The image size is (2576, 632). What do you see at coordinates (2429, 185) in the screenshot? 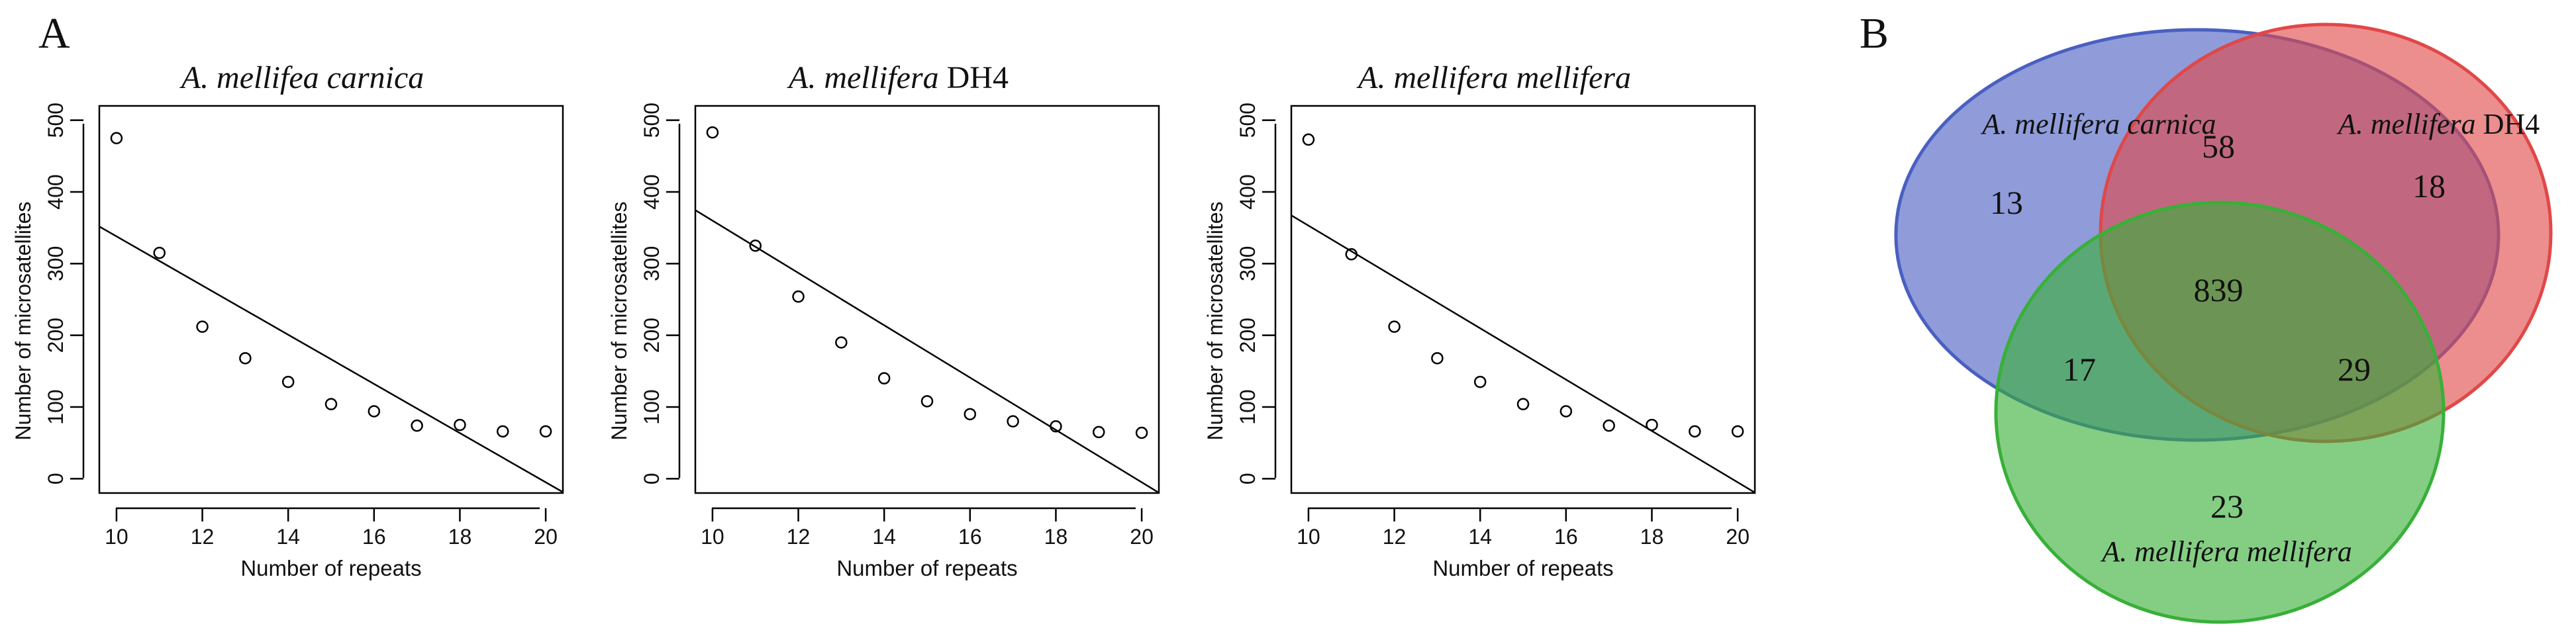
I see `venn-count-dh4-only: 18` at bounding box center [2429, 185].